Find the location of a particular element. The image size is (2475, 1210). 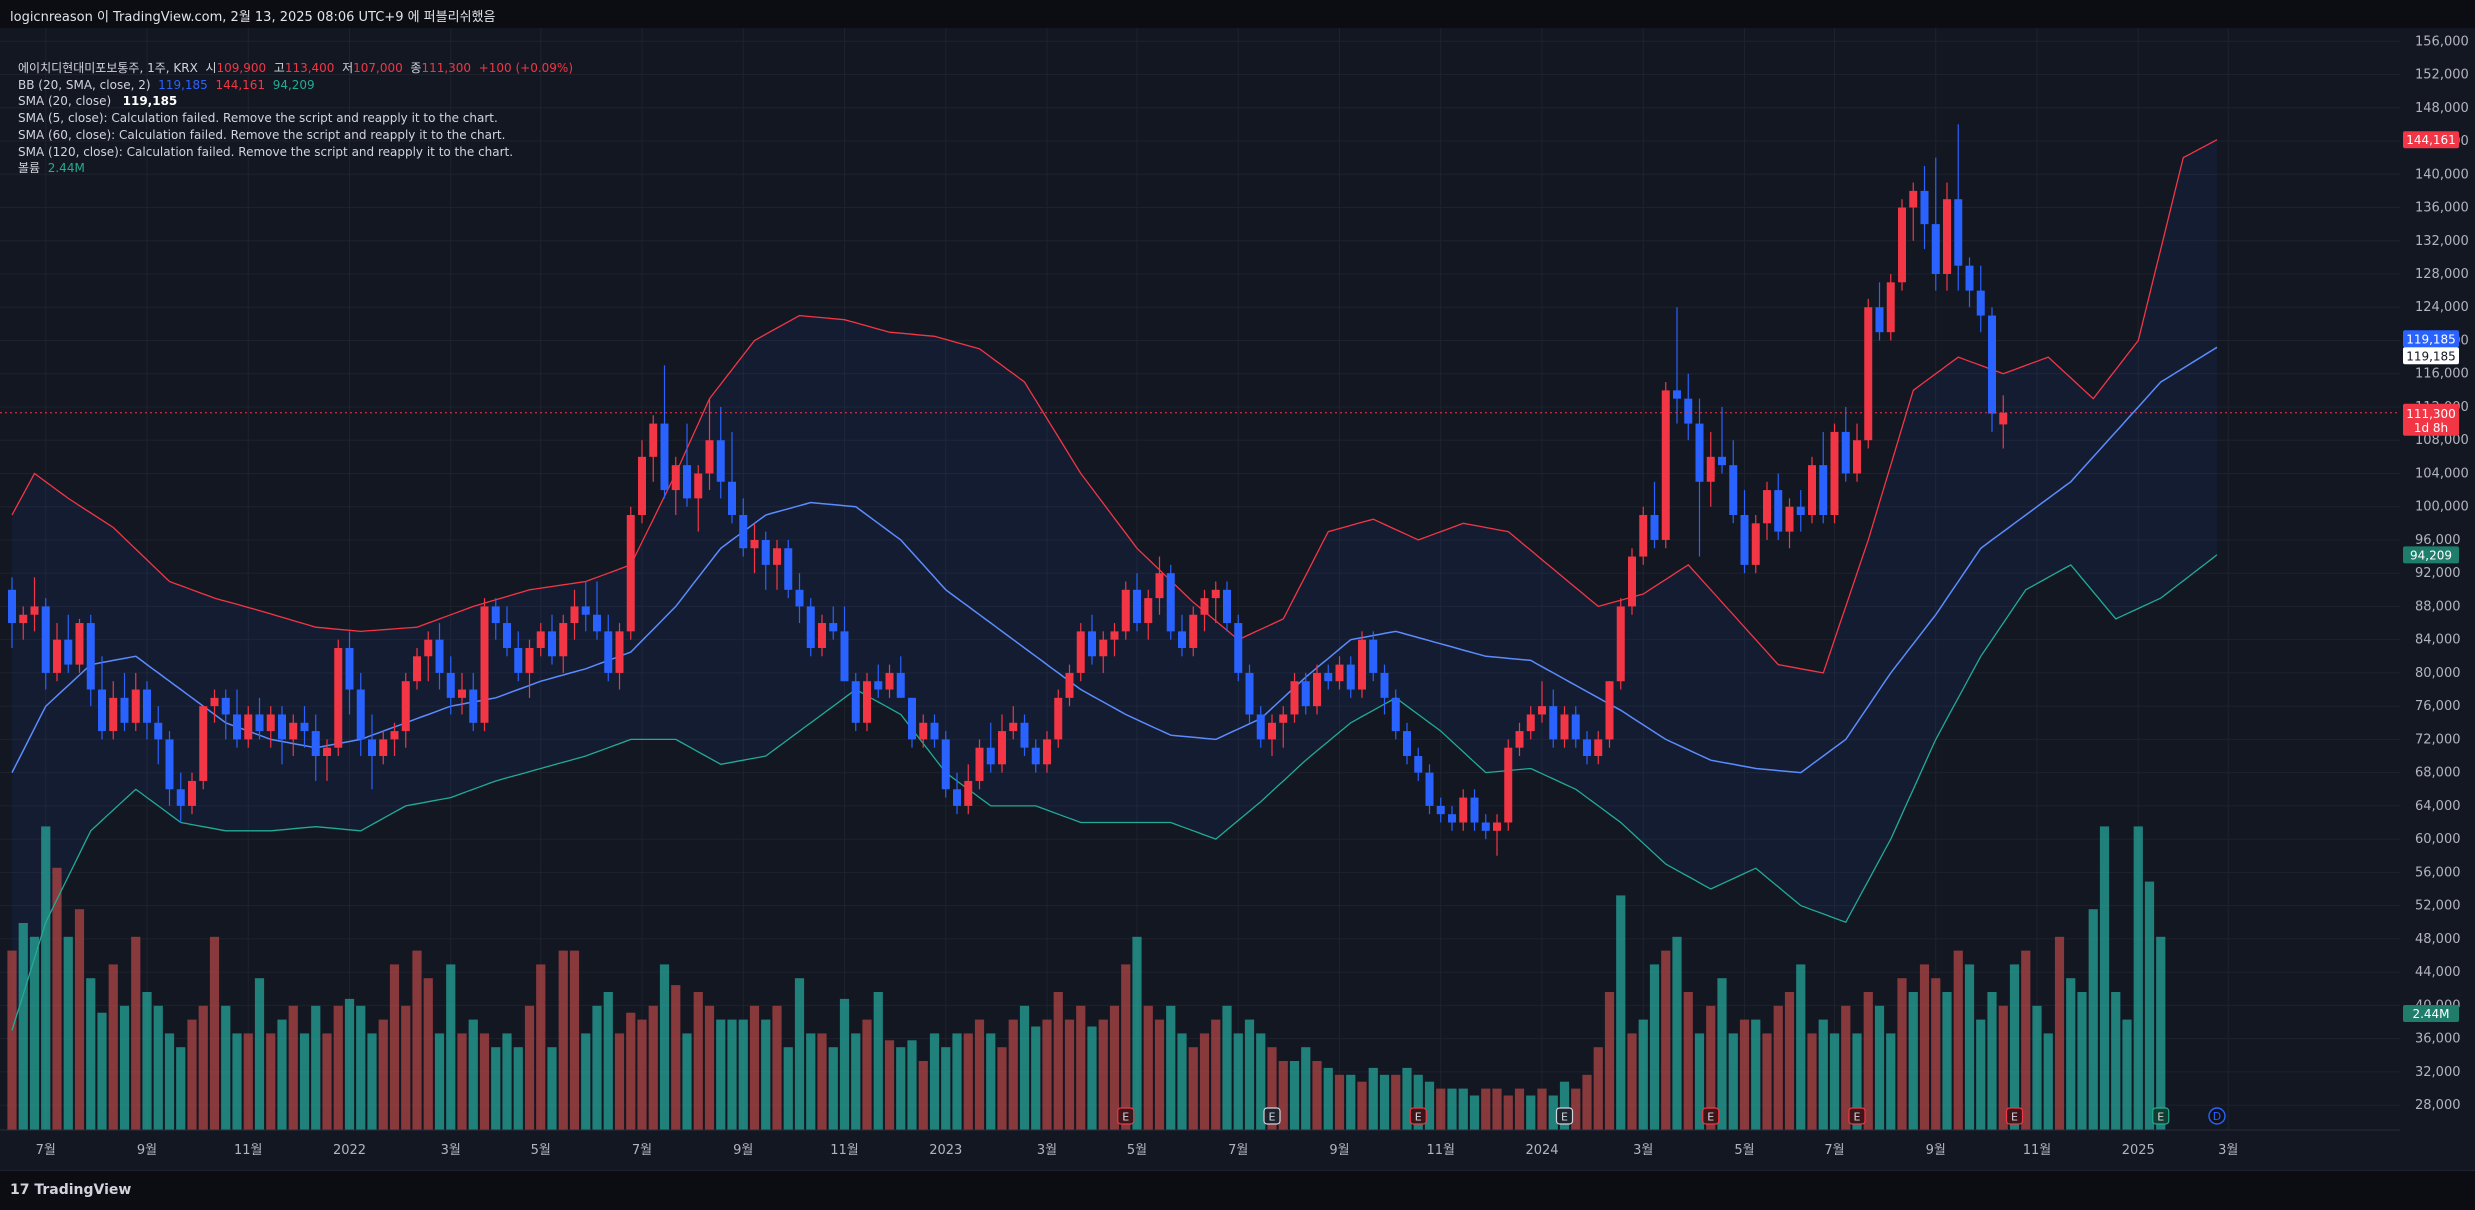

legend-sma20-row: SMA (20, close) 119,185 is located at coordinates (295, 101).